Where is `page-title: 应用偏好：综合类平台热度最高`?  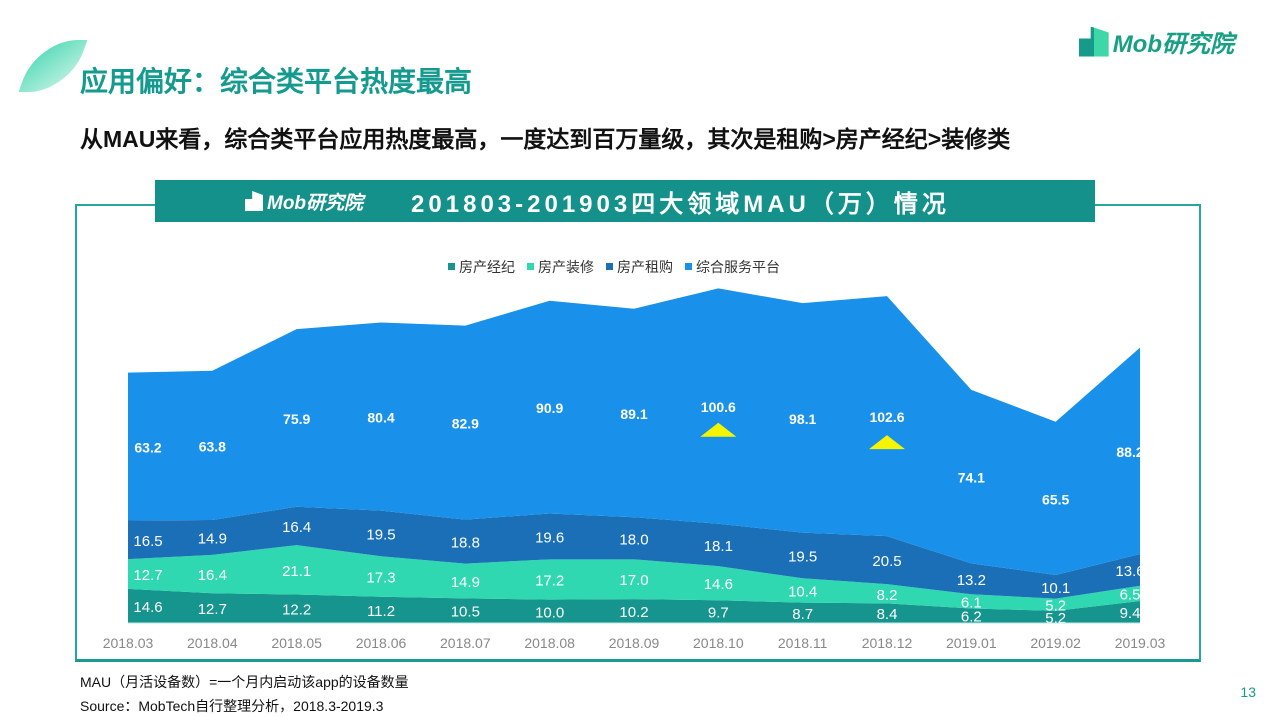
page-title: 应用偏好：综合类平台热度最高 is located at coordinates (276, 81).